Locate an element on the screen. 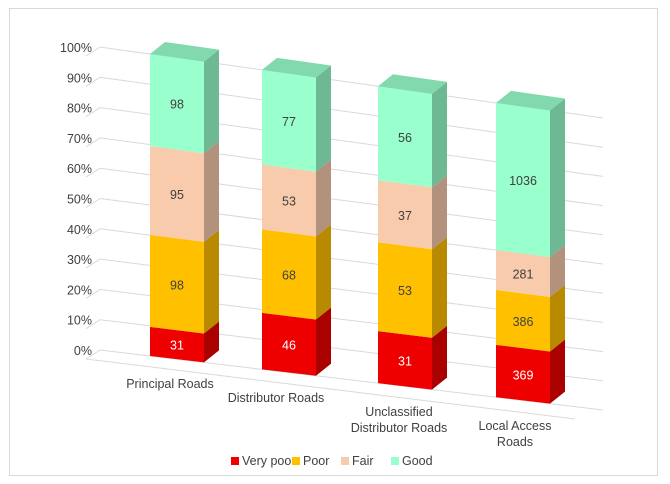 The image size is (670, 484). data-label: 77 is located at coordinates (289, 122).